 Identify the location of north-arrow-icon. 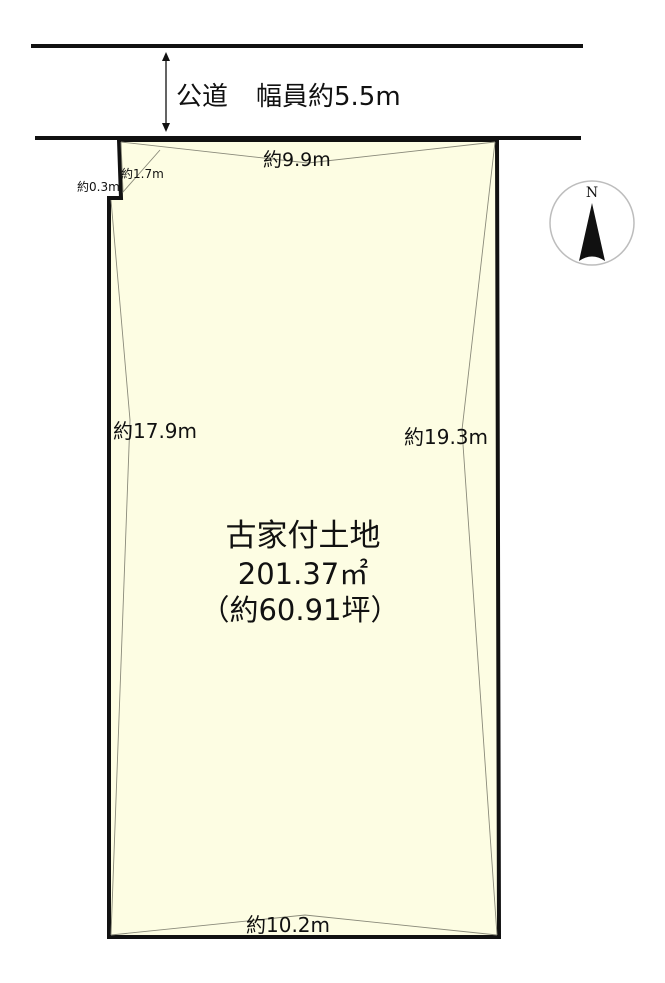
(592, 232).